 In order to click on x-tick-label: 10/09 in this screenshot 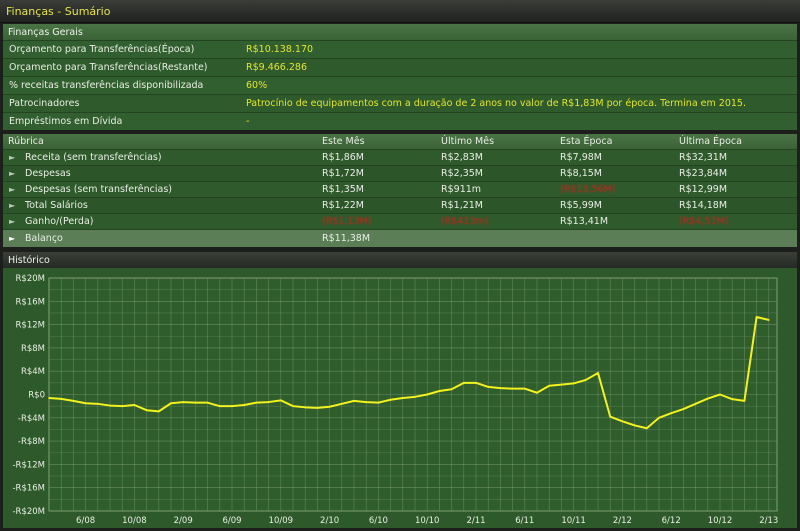, I will do `click(281, 521)`.